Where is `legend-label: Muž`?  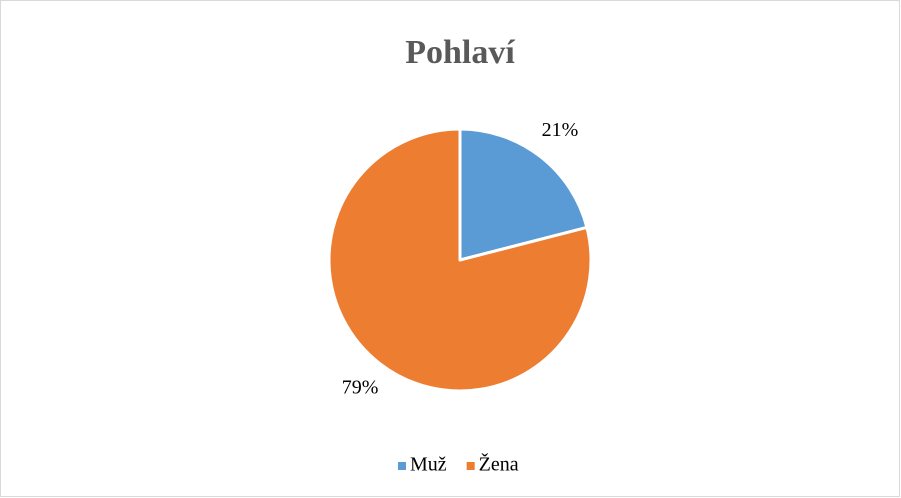 legend-label: Muž is located at coordinates (428, 465).